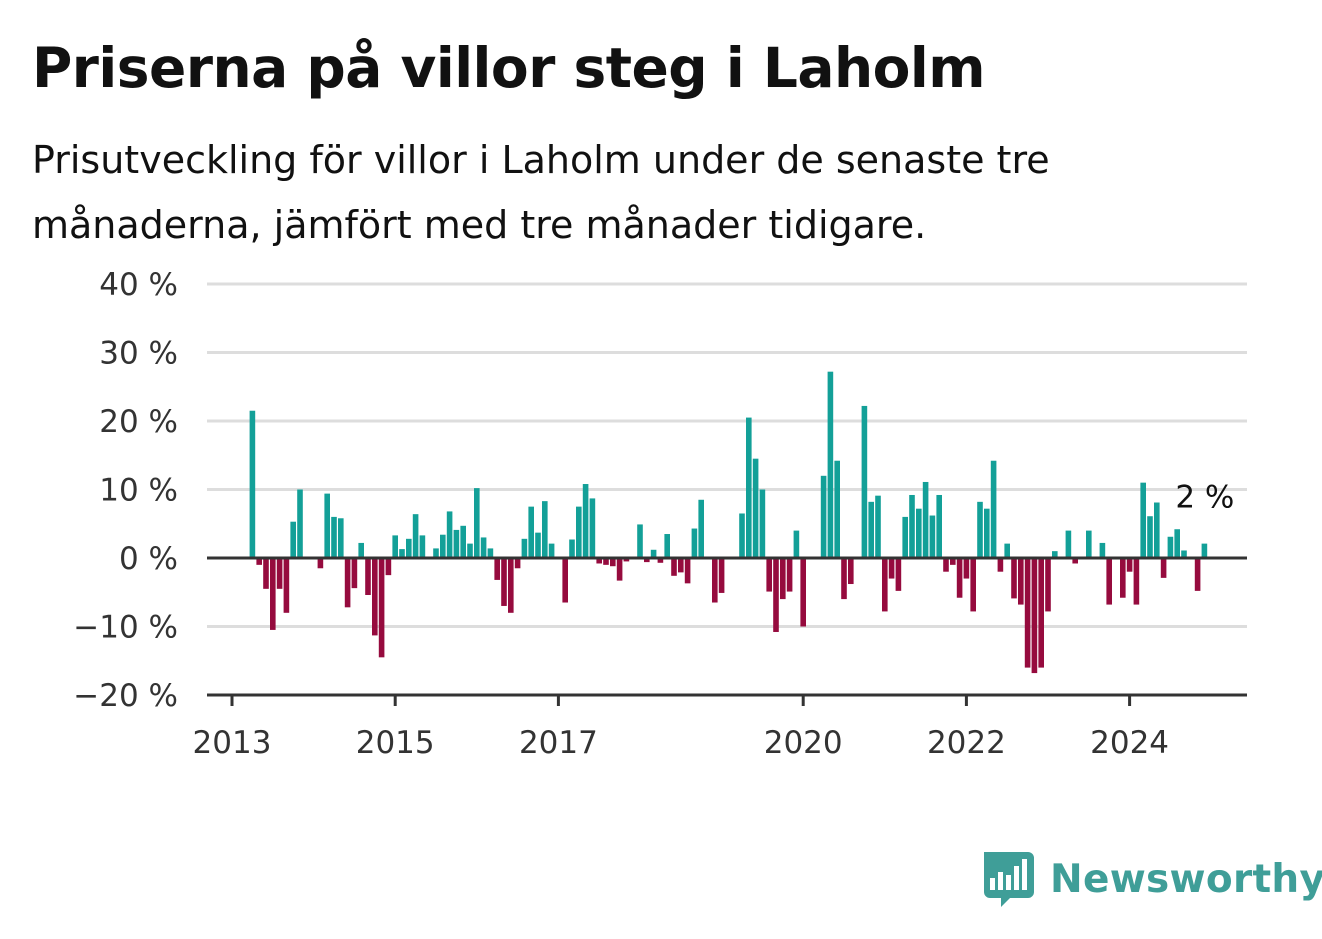 This screenshot has width=1322, height=939. I want to click on y-tick-label: 40 %, so click(138, 285).